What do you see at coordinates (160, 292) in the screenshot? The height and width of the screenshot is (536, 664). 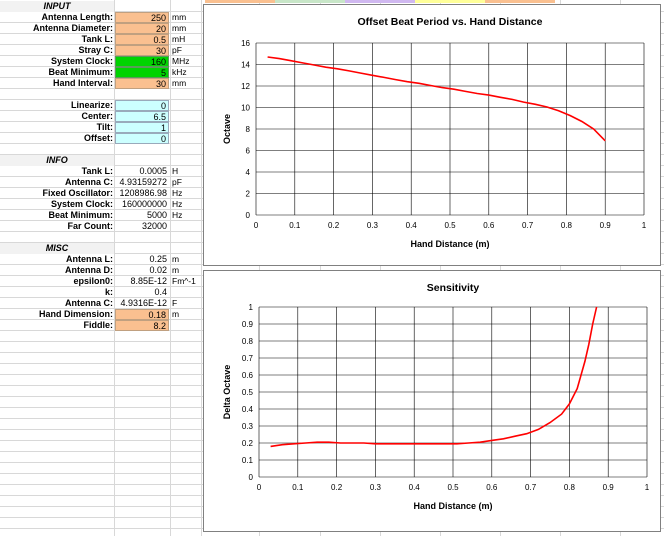 I see `value-cell: 0.4` at bounding box center [160, 292].